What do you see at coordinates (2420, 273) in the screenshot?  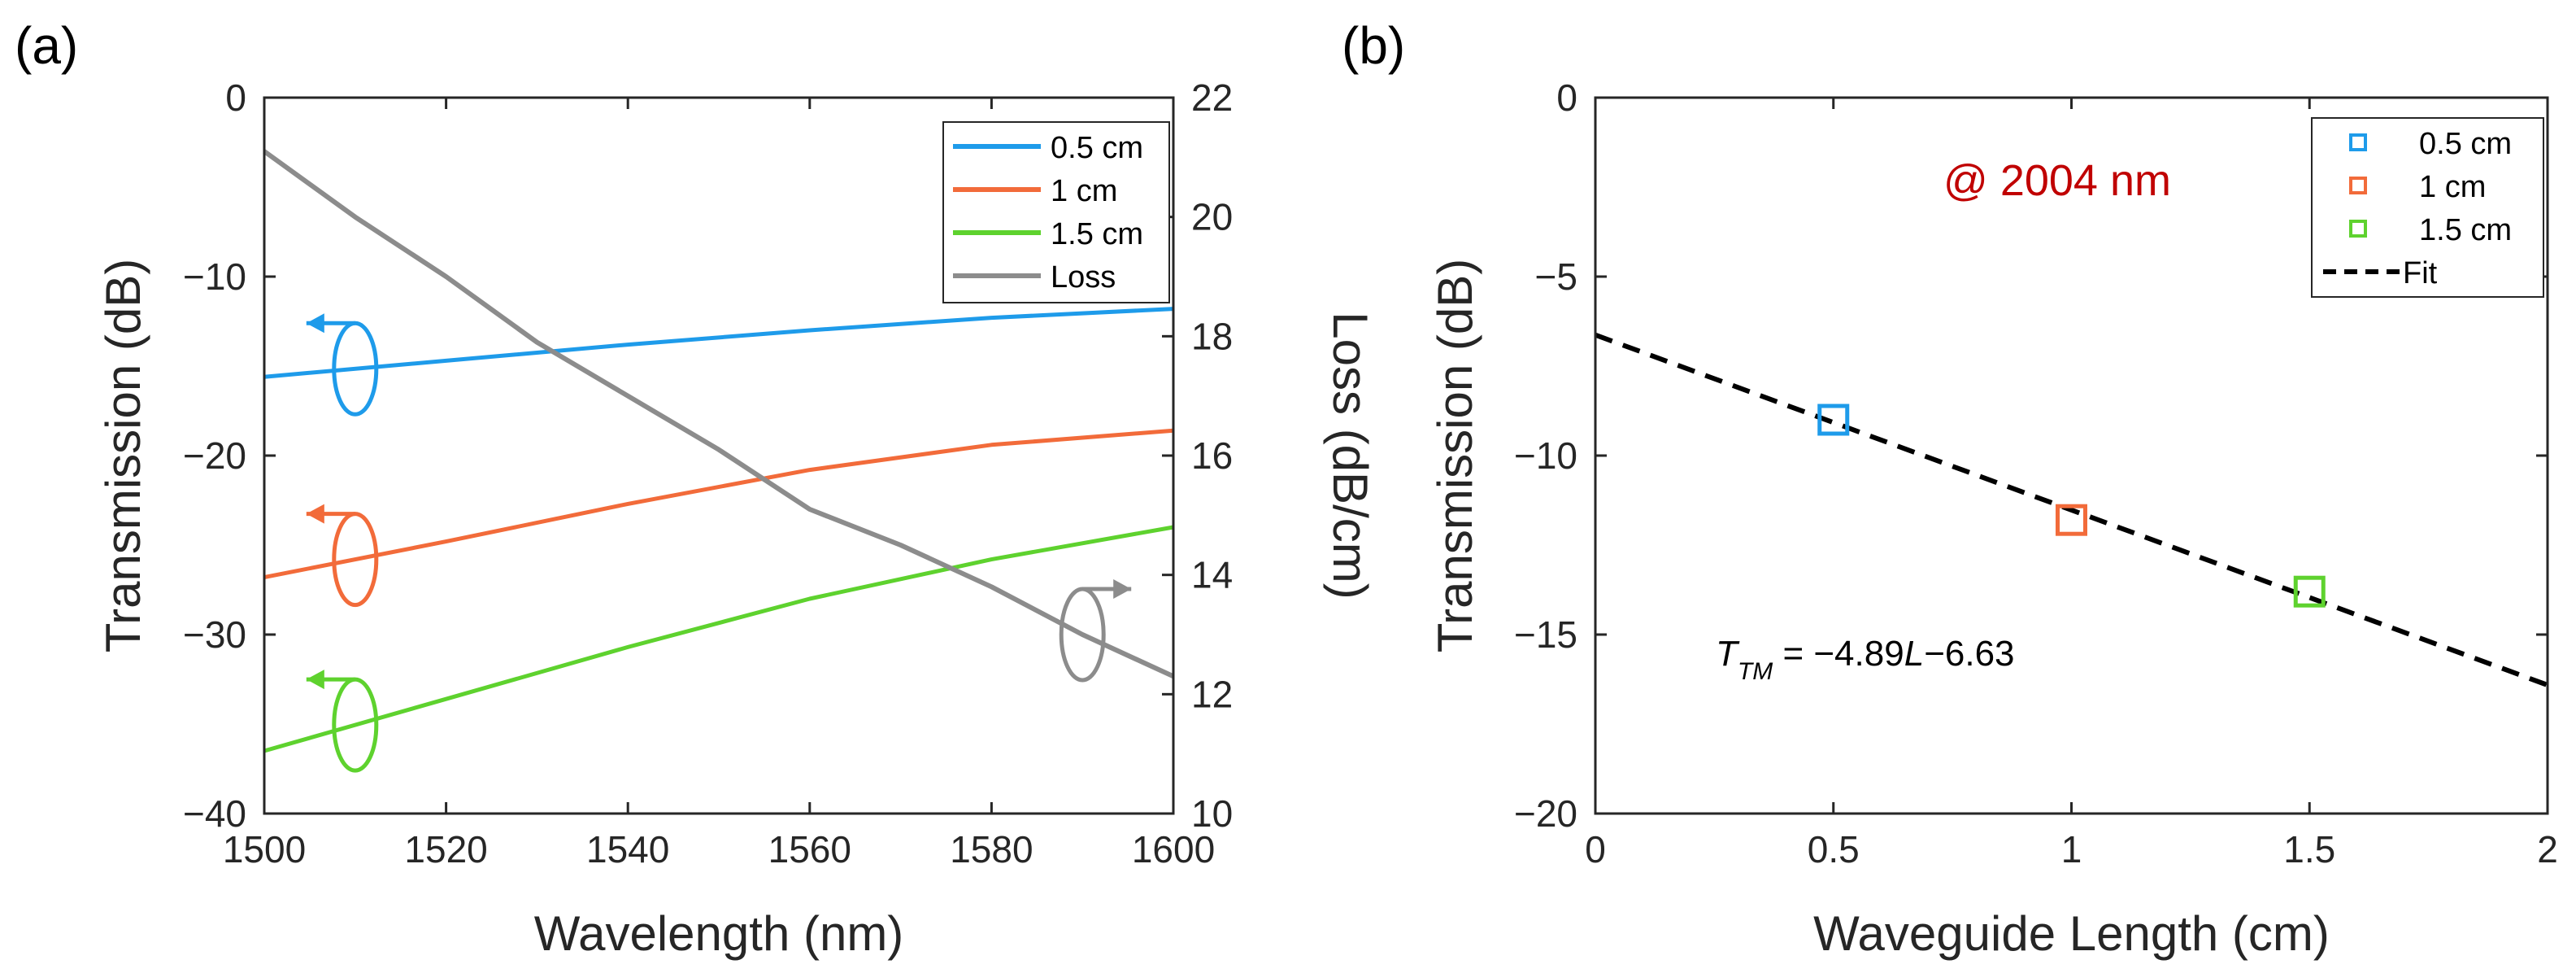 I see `legend-label: Fit` at bounding box center [2420, 273].